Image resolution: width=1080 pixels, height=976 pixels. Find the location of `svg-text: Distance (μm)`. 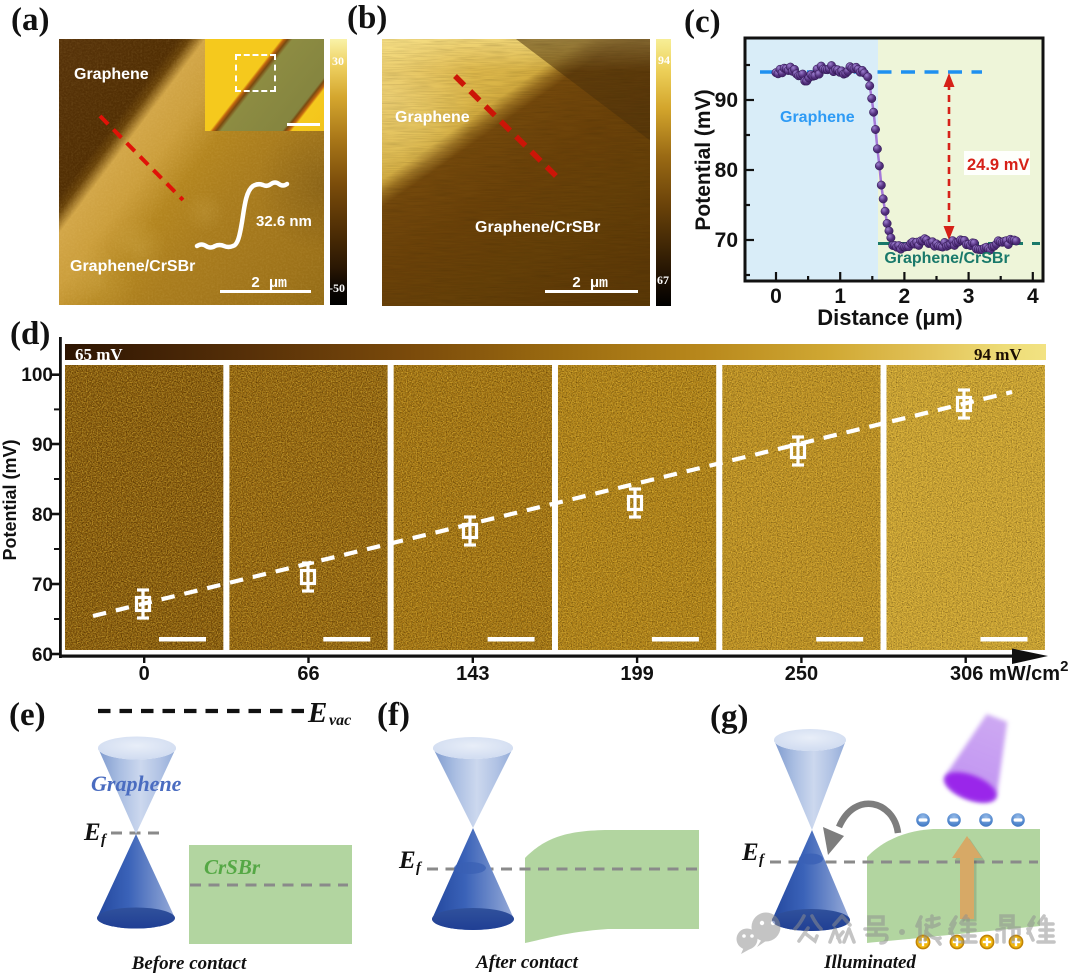

svg-text: Distance (μm) is located at coordinates (890, 317).